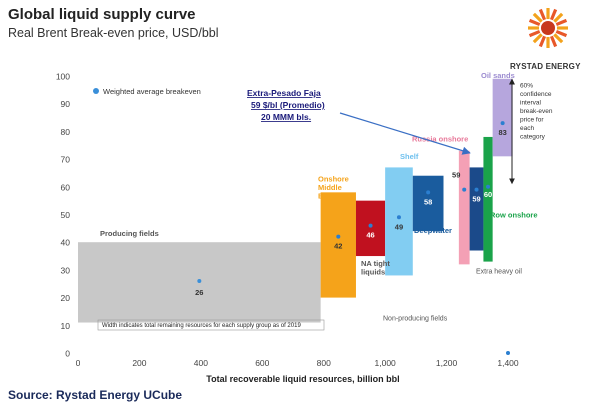  Describe the element at coordinates (66, 326) in the screenshot. I see `y-tick-label: 10` at that location.